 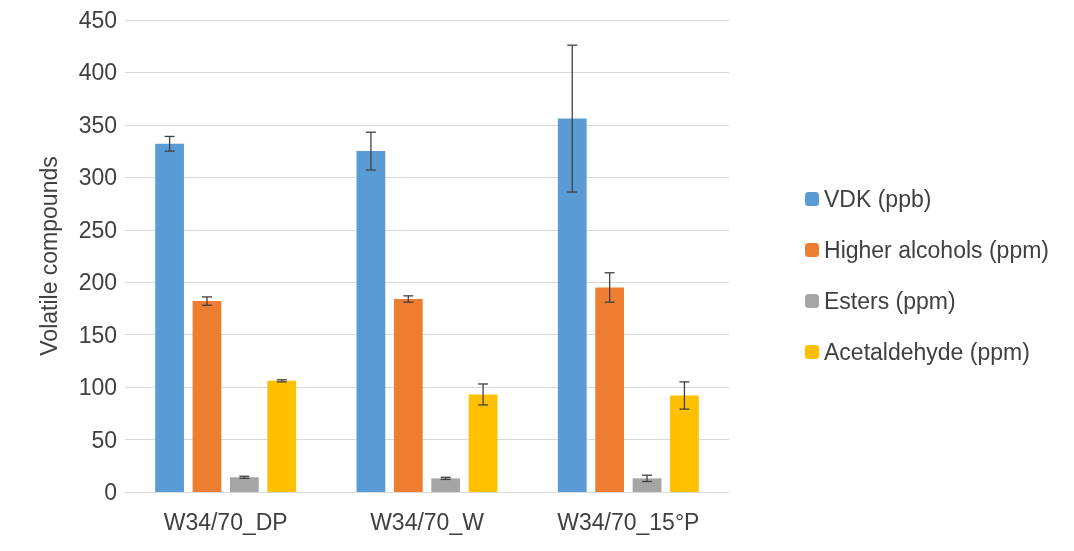 What do you see at coordinates (427, 521) in the screenshot?
I see `x-tick-label: W34/70_W` at bounding box center [427, 521].